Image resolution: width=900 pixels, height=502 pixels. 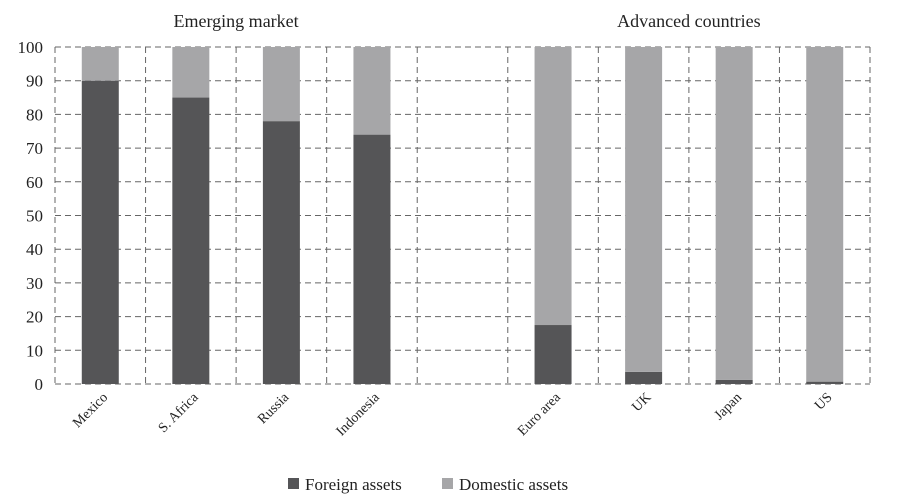 I want to click on group-label: Emerging market, so click(x=236, y=21).